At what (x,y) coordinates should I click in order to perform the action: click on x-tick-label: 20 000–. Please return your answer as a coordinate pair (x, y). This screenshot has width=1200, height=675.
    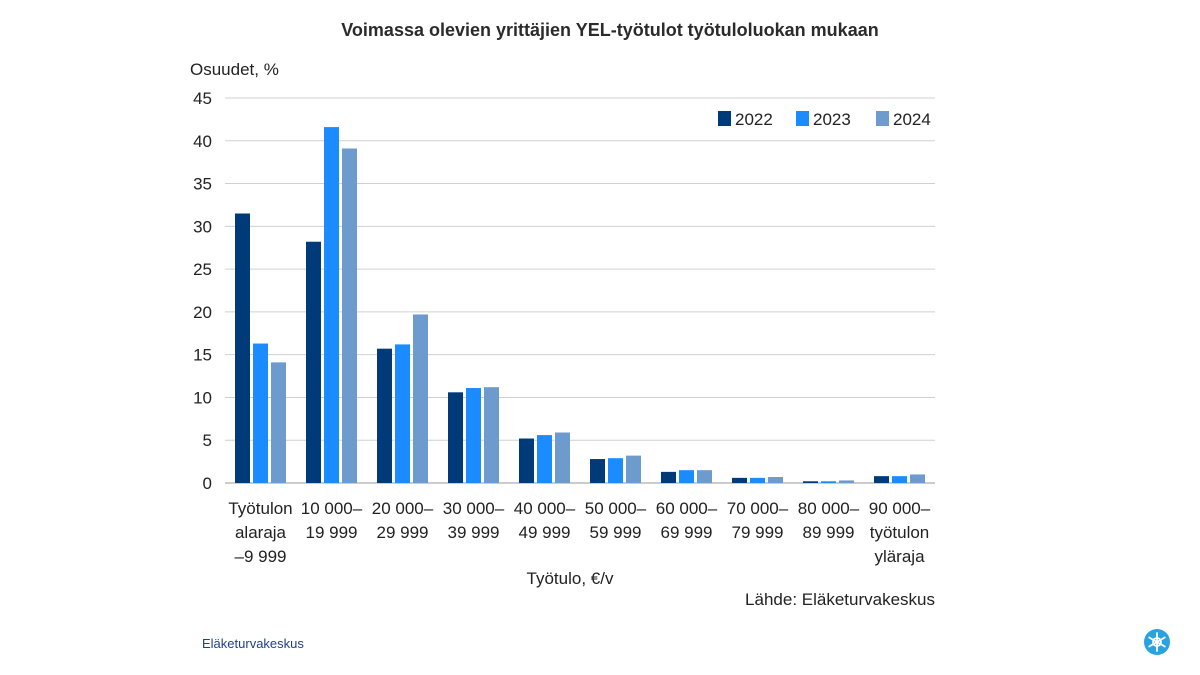
    Looking at the image, I should click on (403, 508).